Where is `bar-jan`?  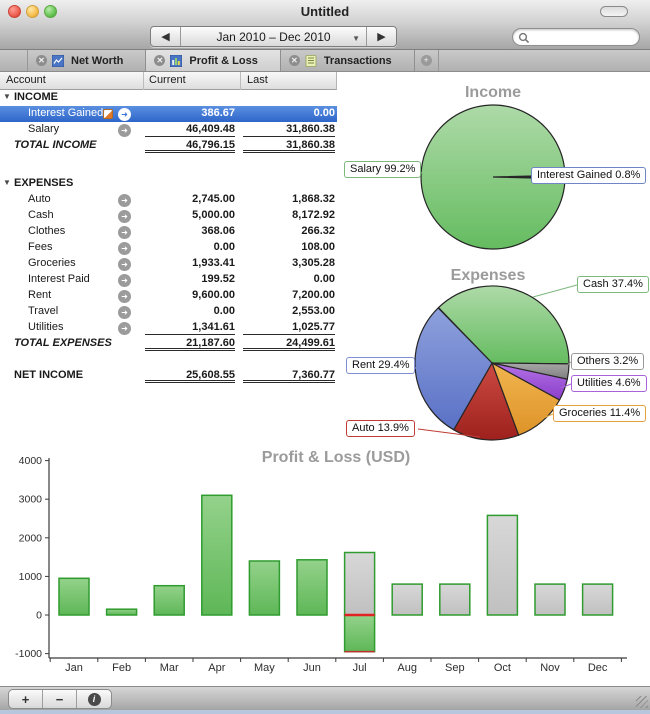 bar-jan is located at coordinates (74, 596).